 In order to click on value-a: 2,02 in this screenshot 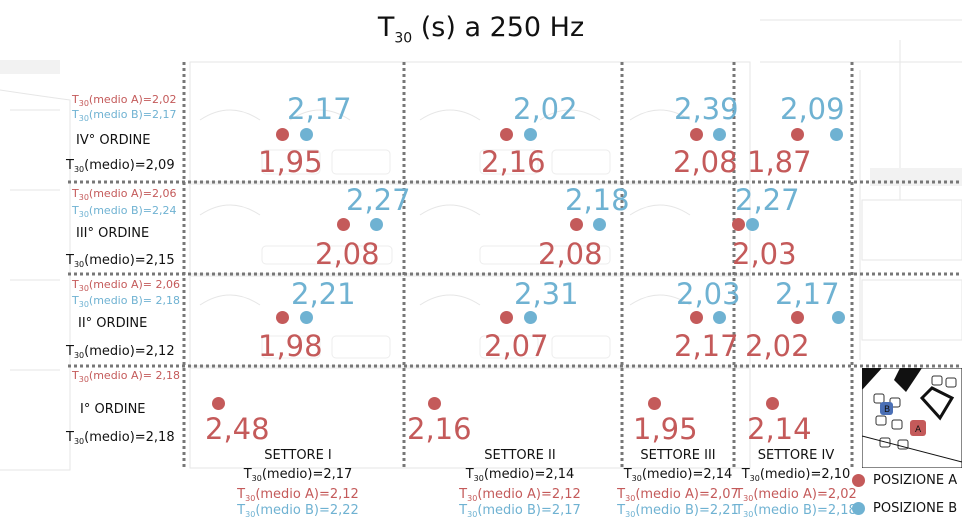, I will do `click(777, 346)`.